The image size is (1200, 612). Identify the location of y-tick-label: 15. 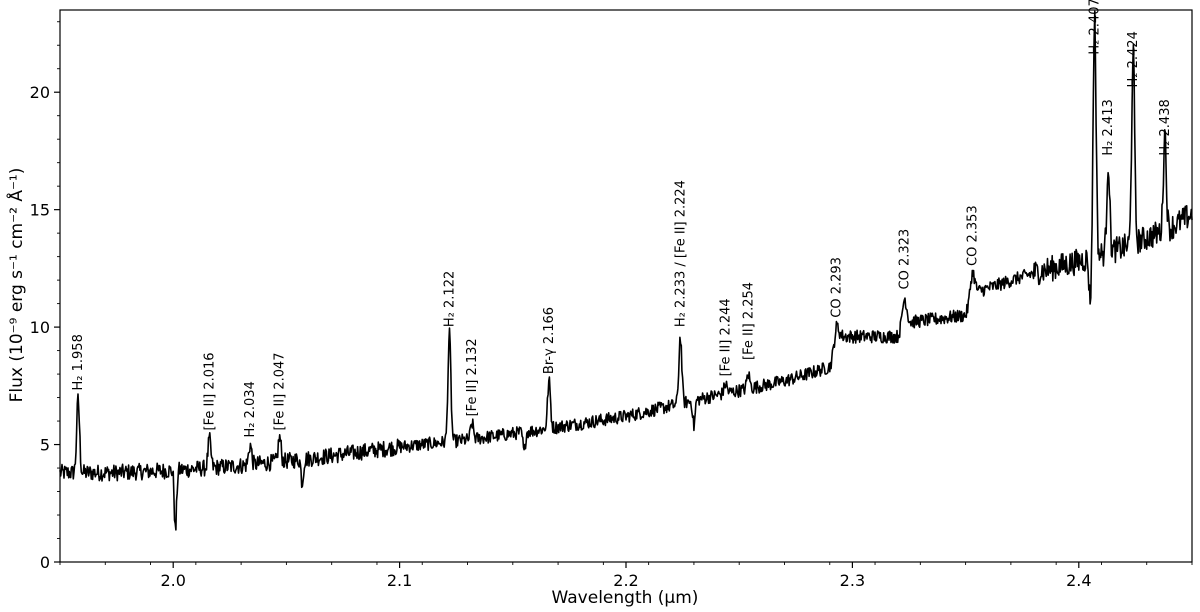
(40, 210).